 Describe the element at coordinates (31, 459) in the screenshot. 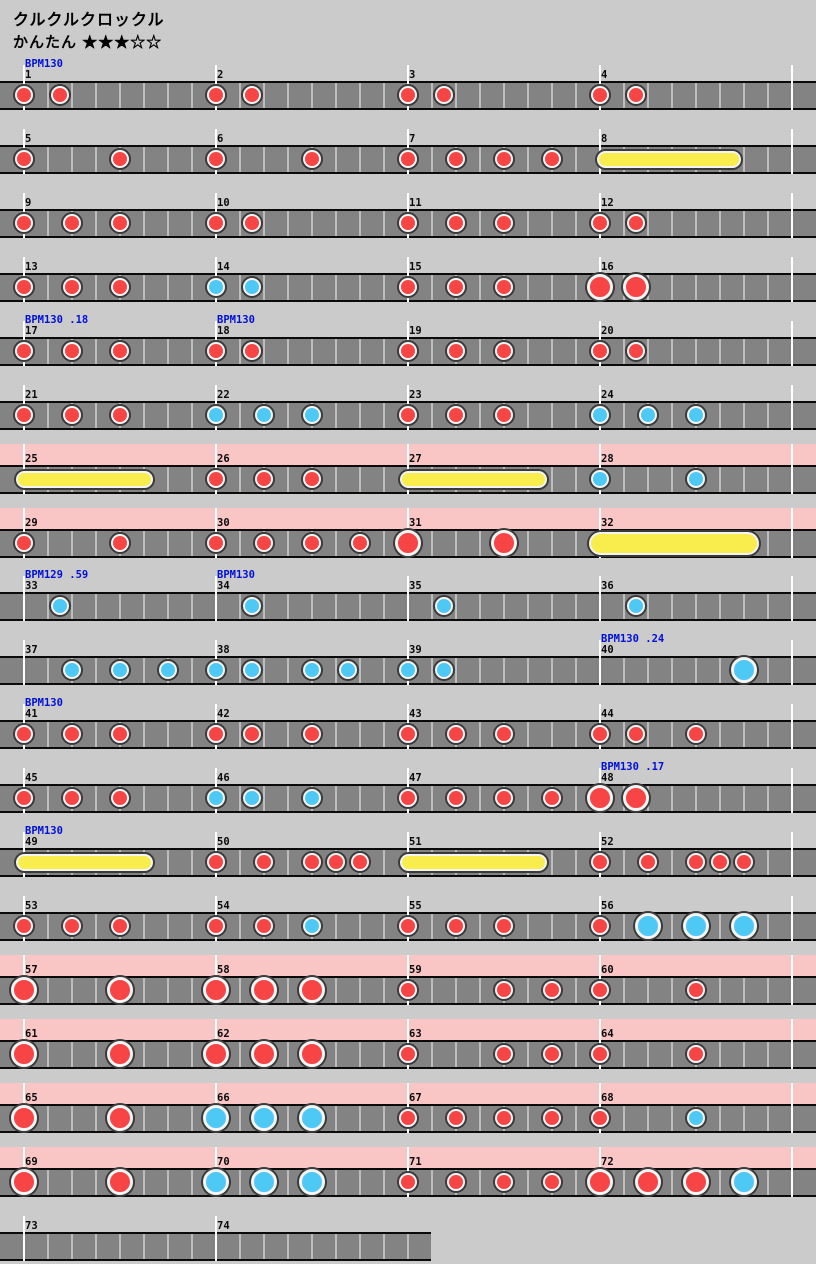

I see `measure-number: 25` at that location.